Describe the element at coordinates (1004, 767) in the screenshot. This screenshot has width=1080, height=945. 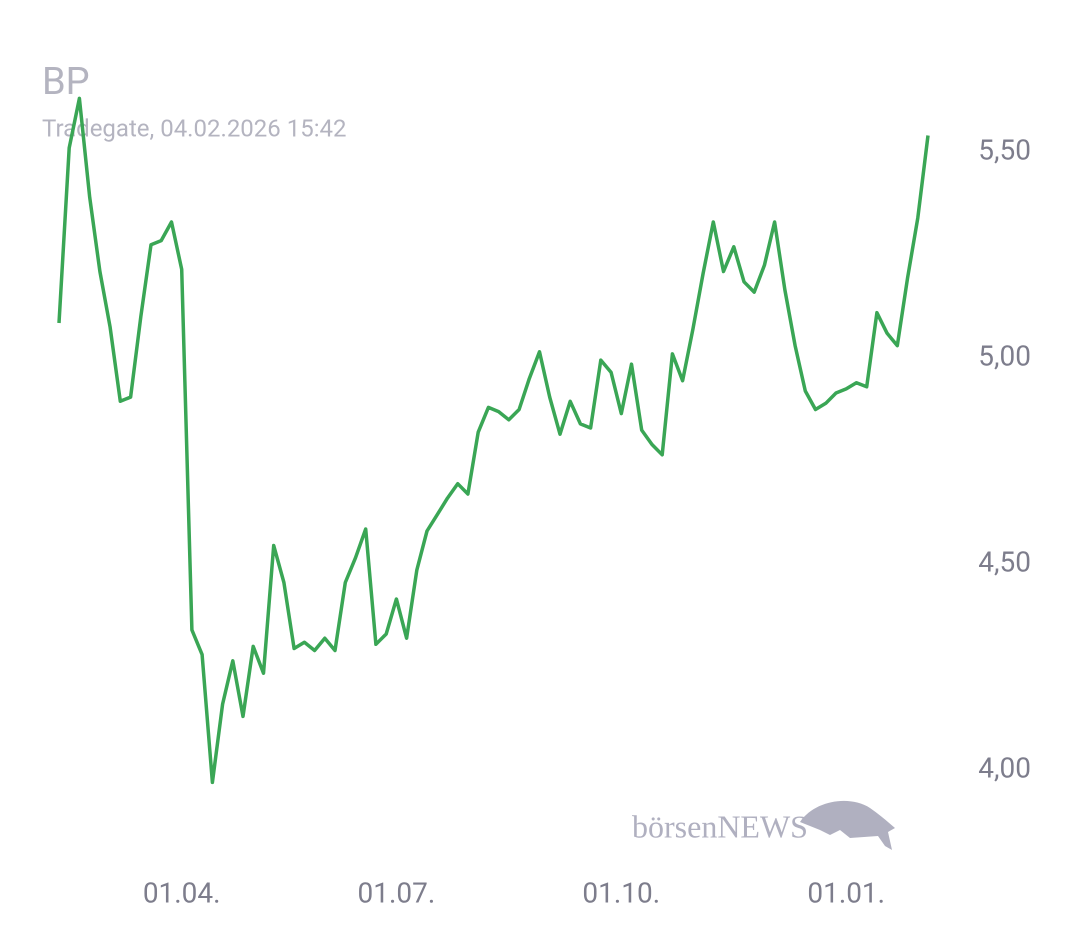
I see `y-tick-label: 4,00` at that location.